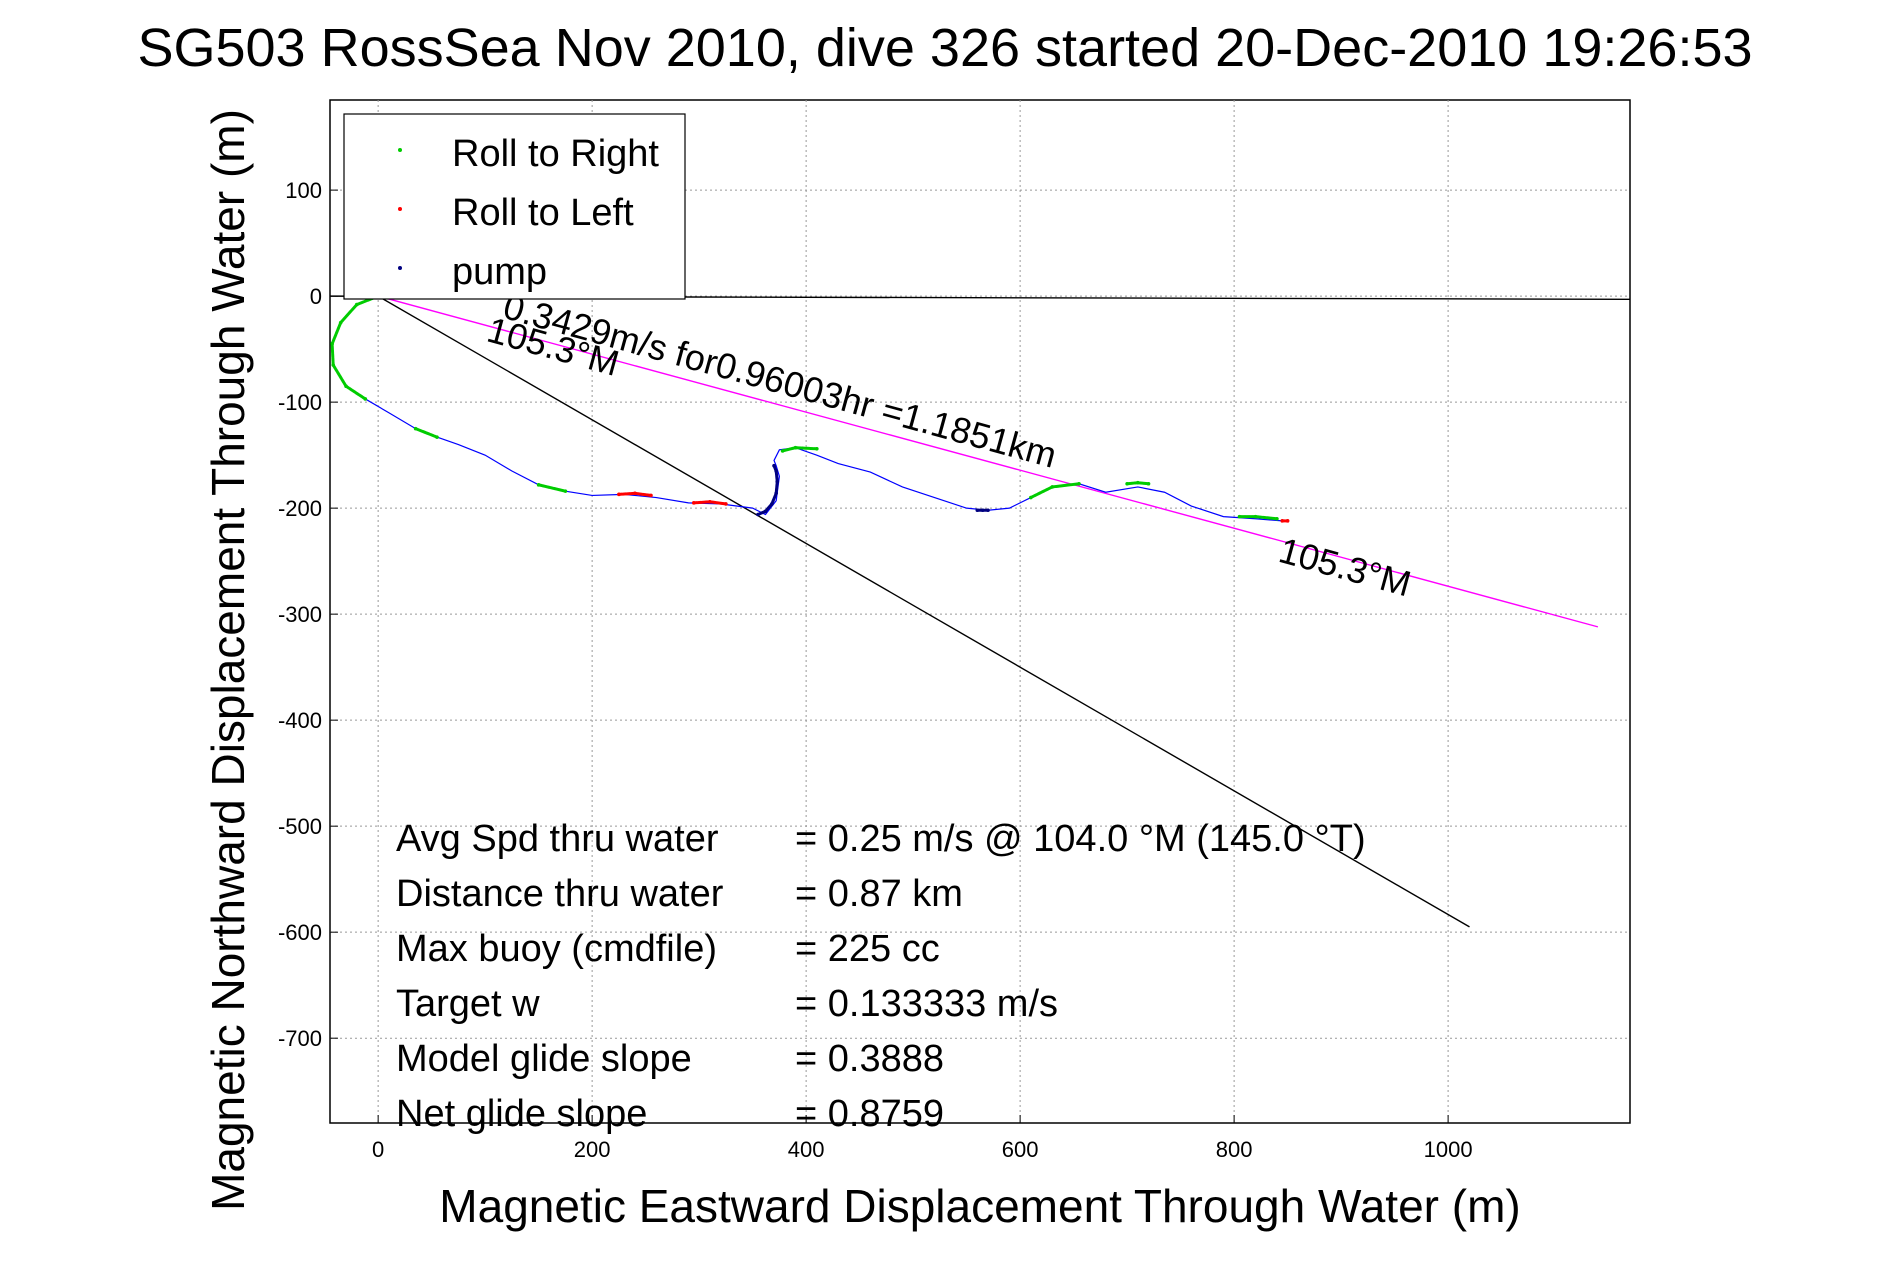 This screenshot has height=1262, width=1891. What do you see at coordinates (544, 1059) in the screenshot?
I see `stat-label: Model glide slope` at bounding box center [544, 1059].